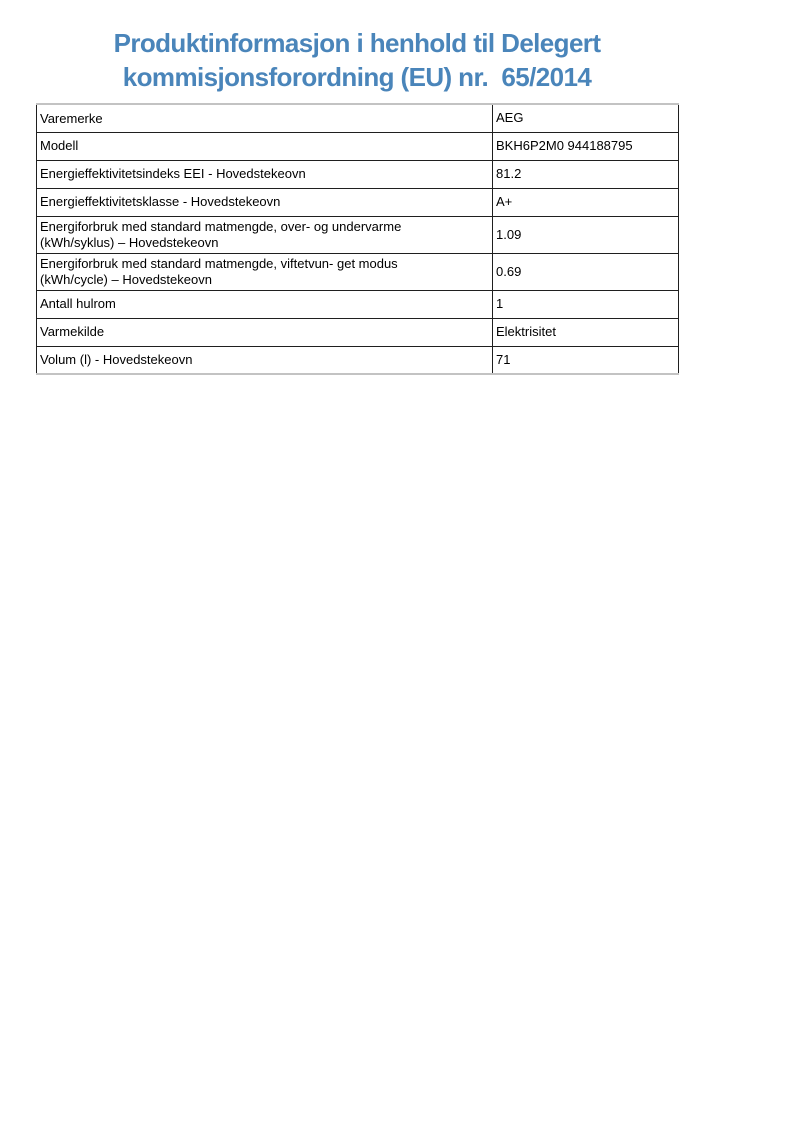 The height and width of the screenshot is (1134, 802). Describe the element at coordinates (585, 332) in the screenshot. I see `row-value: Elektrisitet` at that location.